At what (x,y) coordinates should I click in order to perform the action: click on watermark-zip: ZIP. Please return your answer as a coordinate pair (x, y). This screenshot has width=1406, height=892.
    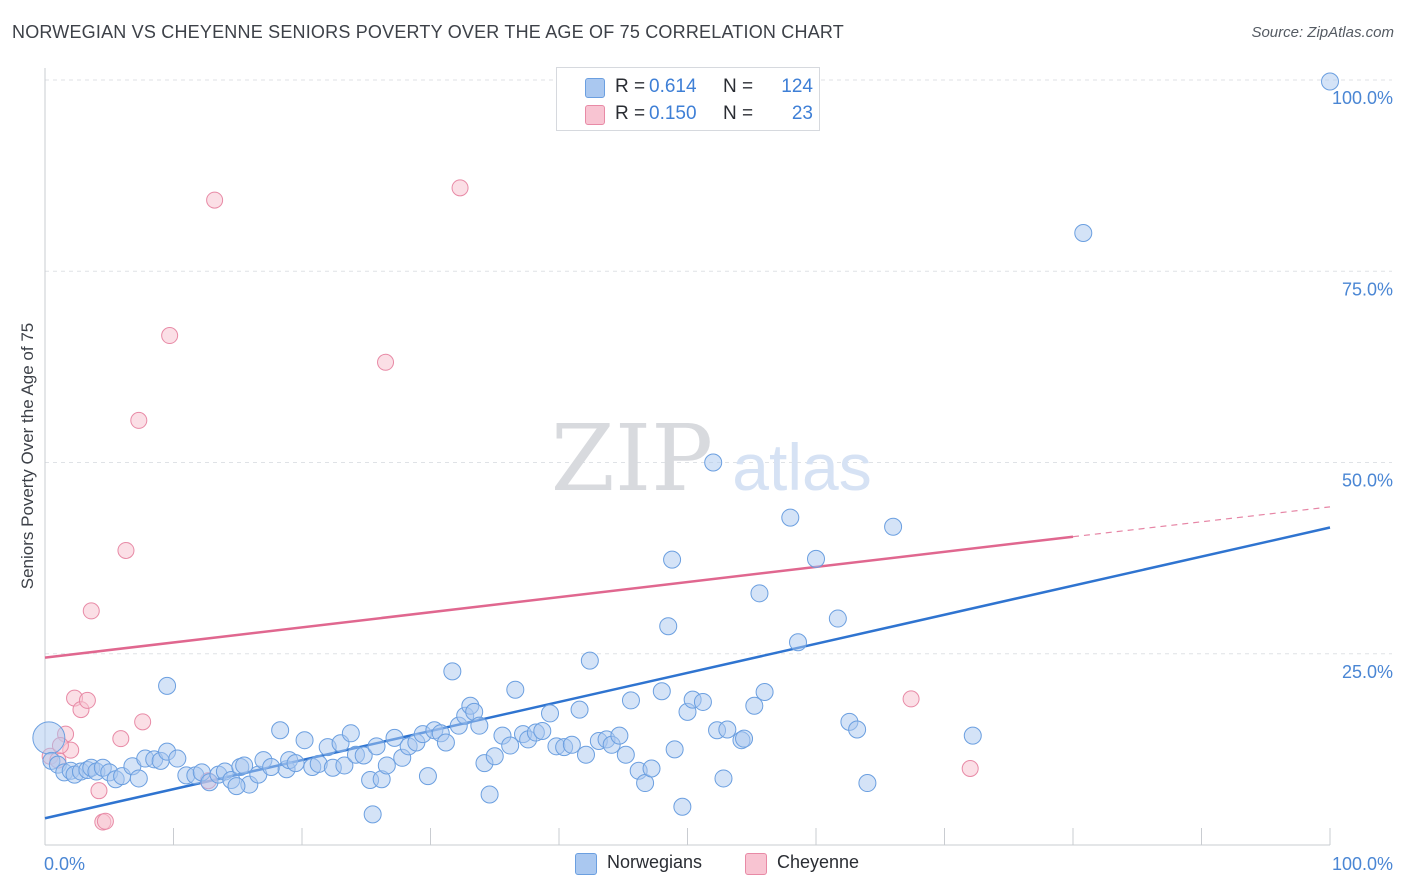
    Looking at the image, I should click on (632, 458).